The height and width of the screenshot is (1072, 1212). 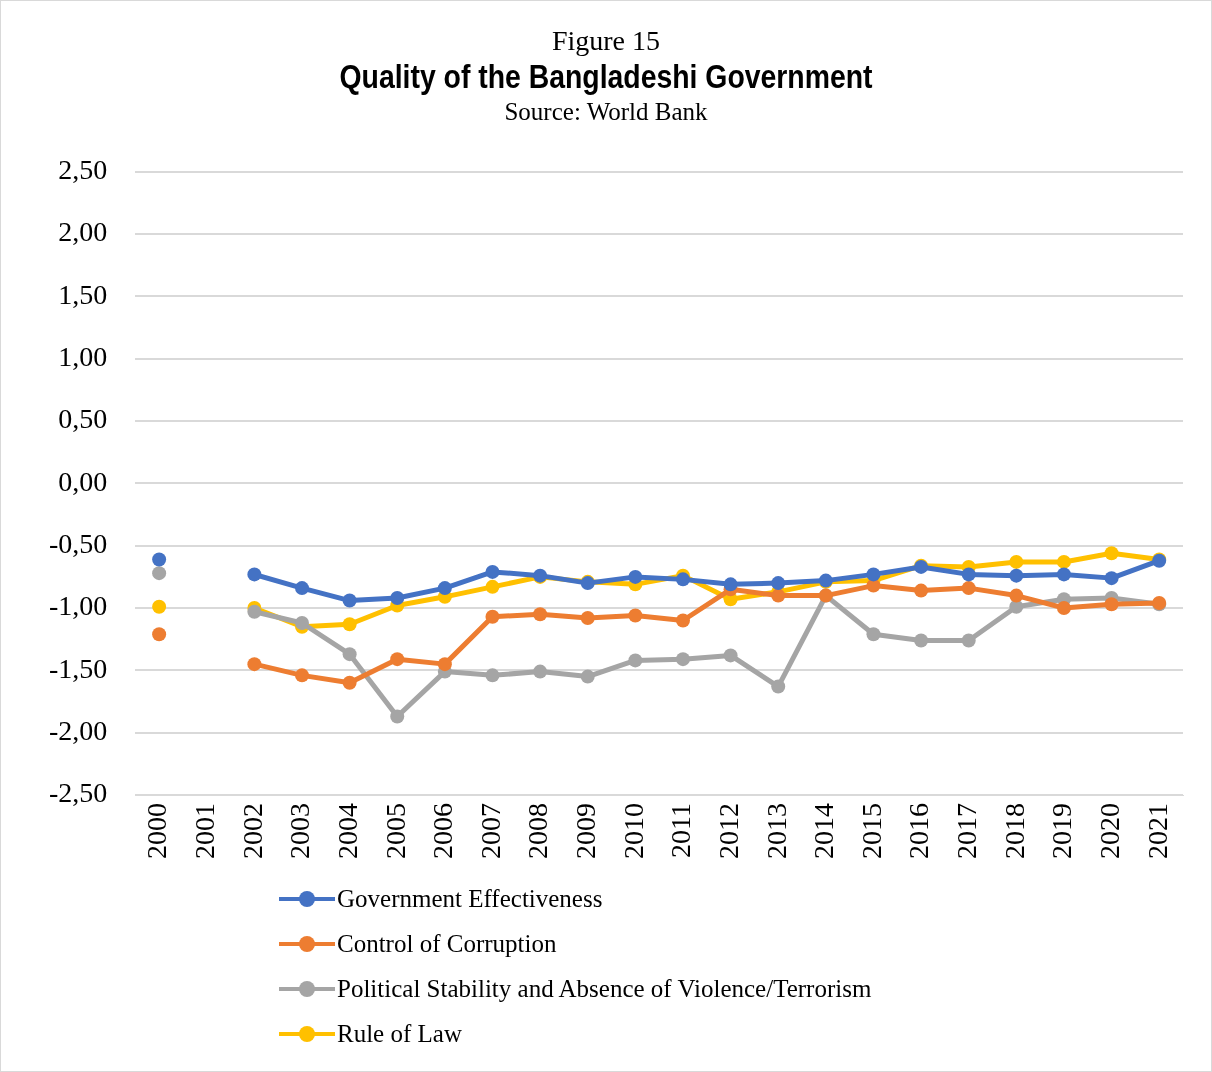 I want to click on x-tick-label: 2005, so click(x=395, y=831).